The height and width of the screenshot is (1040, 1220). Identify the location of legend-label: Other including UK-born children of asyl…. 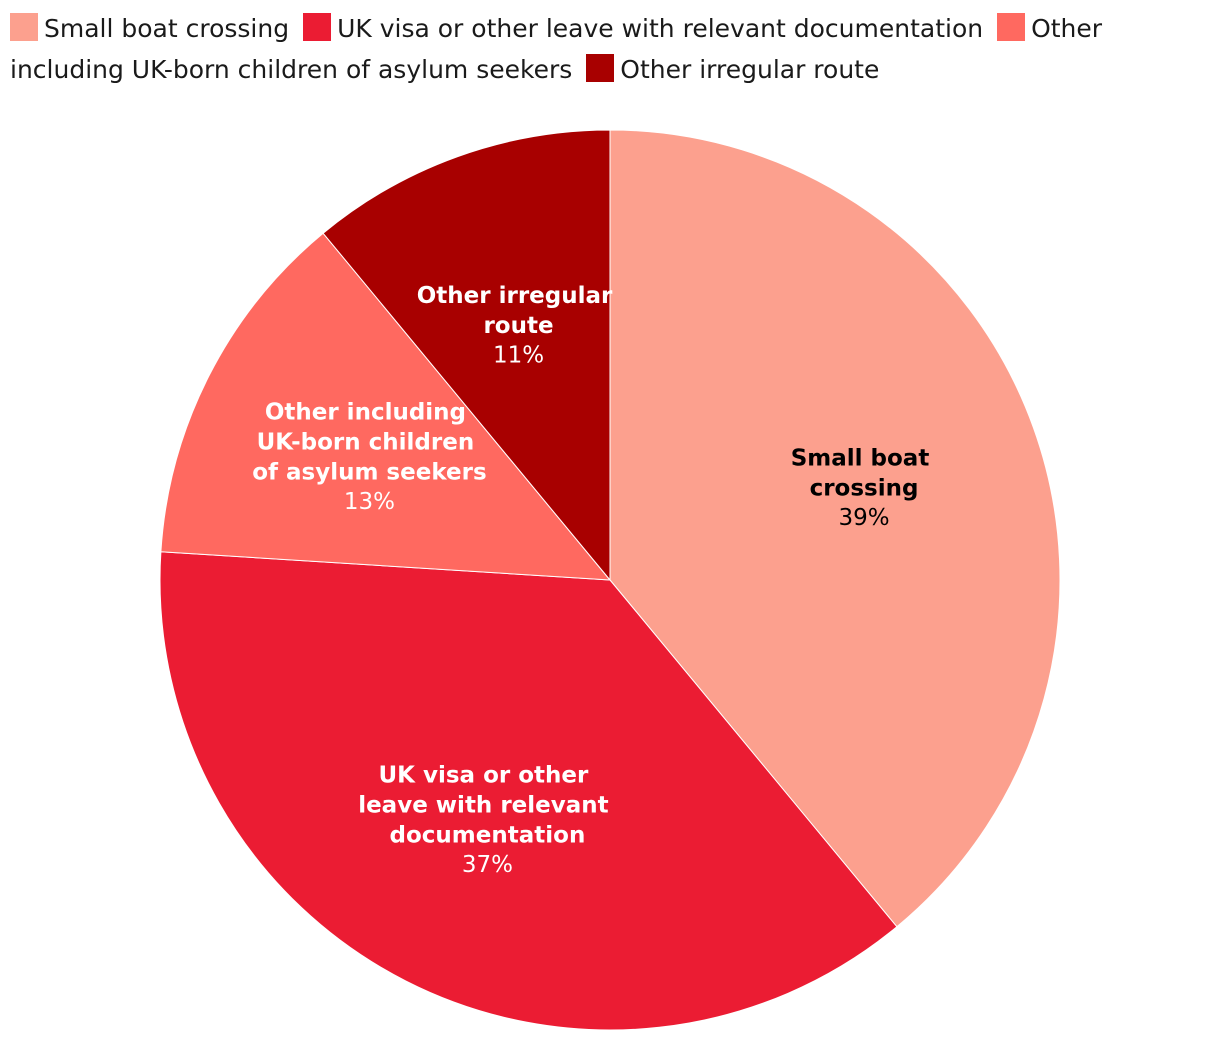
(556, 49).